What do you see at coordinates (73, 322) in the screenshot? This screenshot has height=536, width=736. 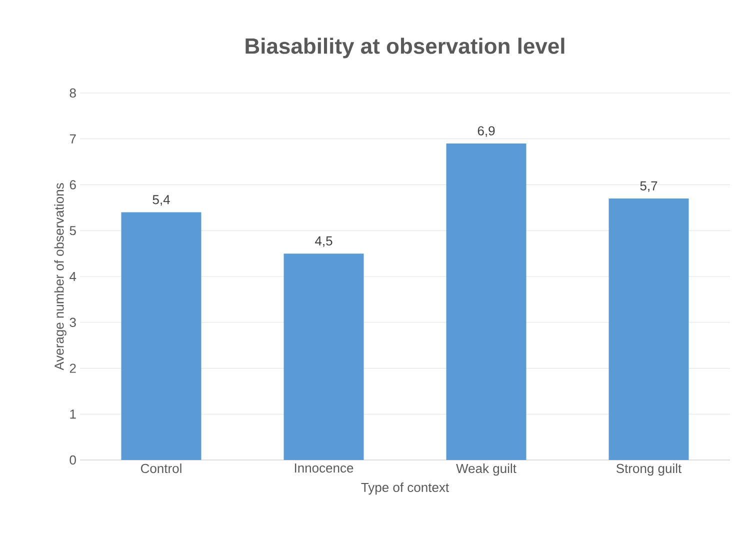 I see `y-tick-label: 3` at bounding box center [73, 322].